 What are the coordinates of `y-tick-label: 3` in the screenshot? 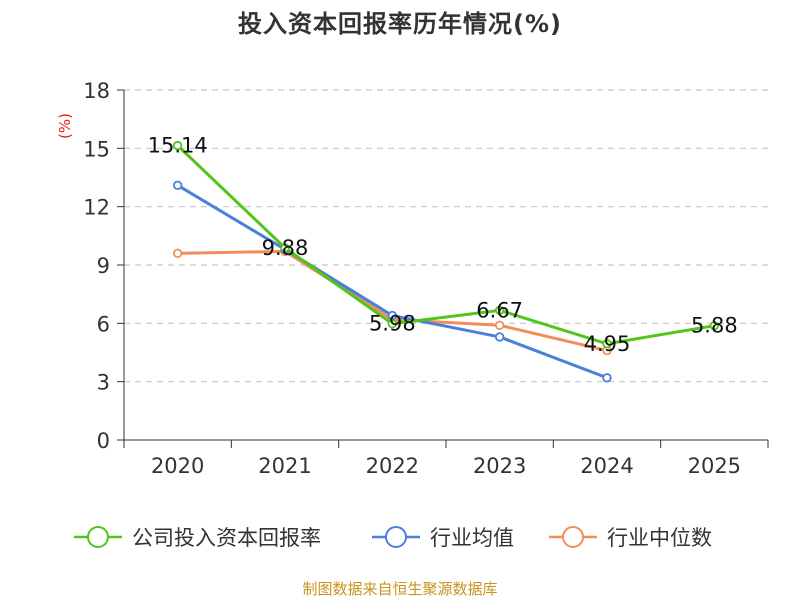 It's located at (103, 383).